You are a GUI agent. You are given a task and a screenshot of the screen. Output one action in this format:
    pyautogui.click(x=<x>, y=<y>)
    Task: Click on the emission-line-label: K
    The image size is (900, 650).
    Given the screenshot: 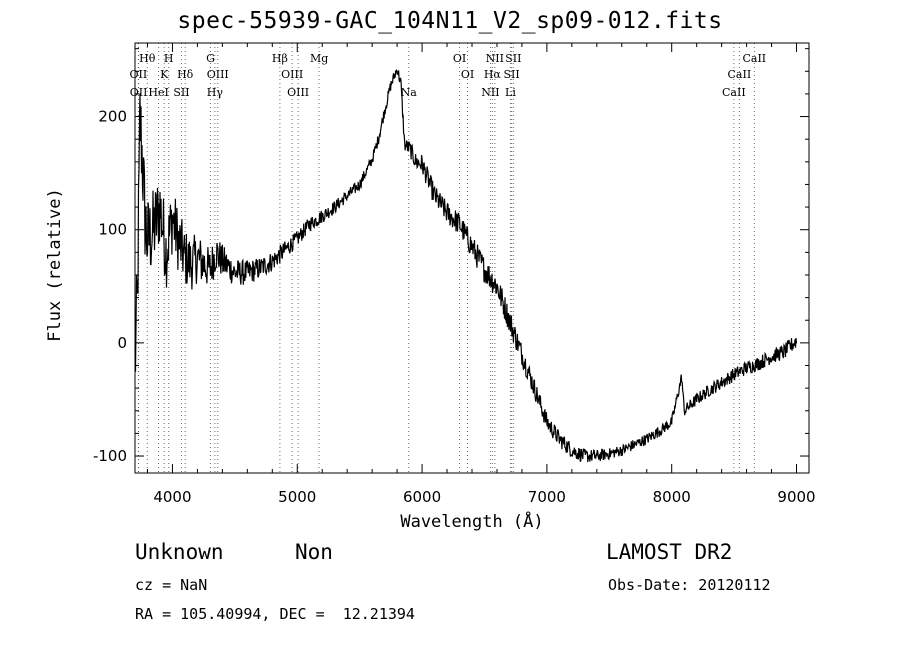 What is the action you would take?
    pyautogui.click(x=164, y=74)
    